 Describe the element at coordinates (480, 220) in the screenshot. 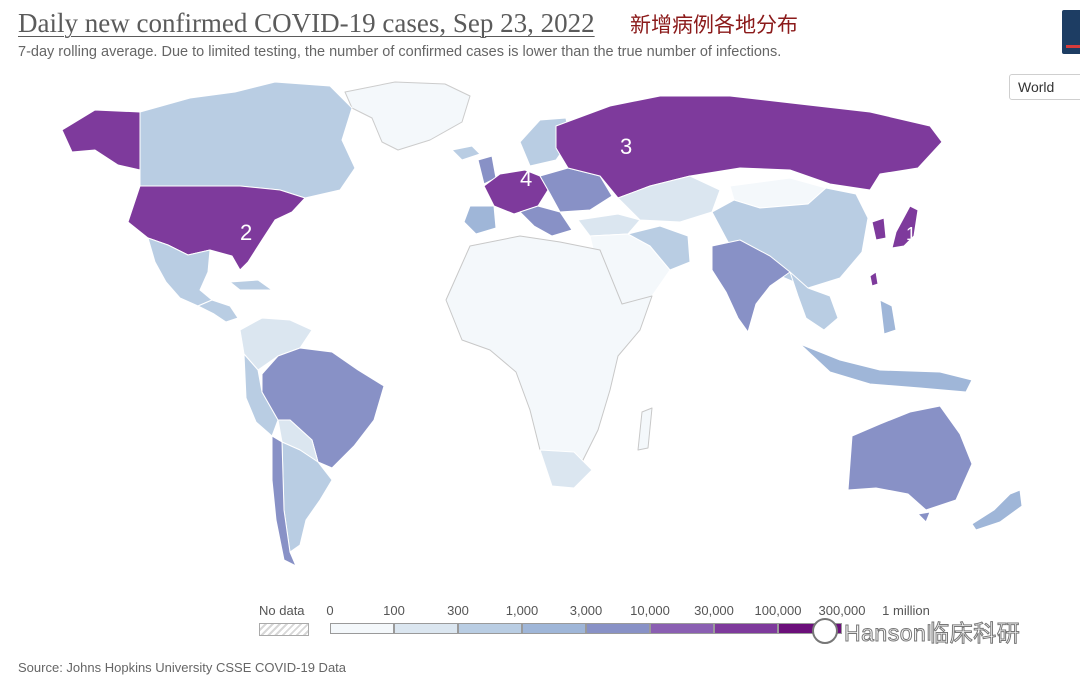

I see `iberia` at that location.